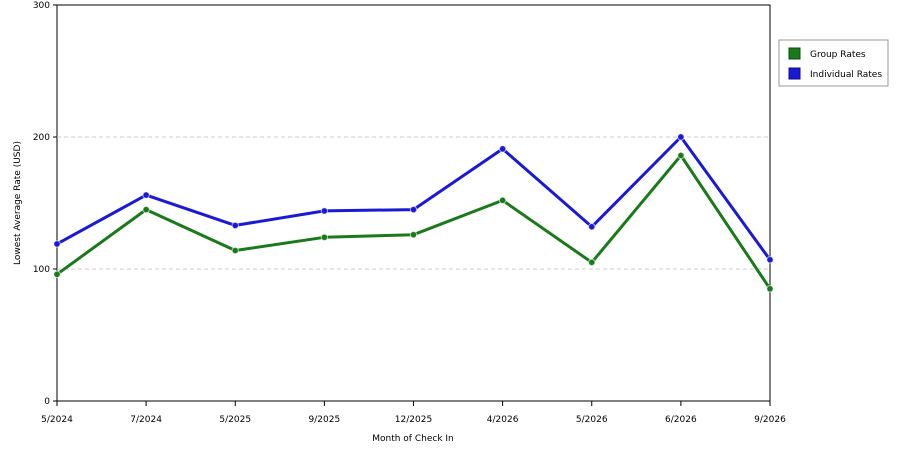 The image size is (900, 454). What do you see at coordinates (413, 439) in the screenshot?
I see `x-axis-title: Month of Check In` at bounding box center [413, 439].